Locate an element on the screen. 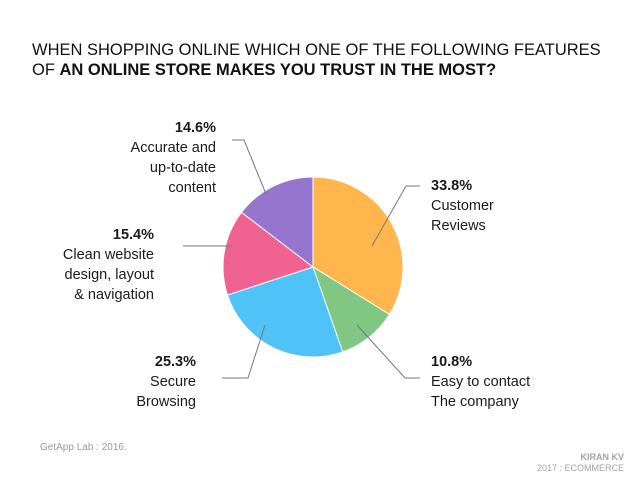 The image size is (638, 479). label-easy-contact: 10.8% Easy to contact The company is located at coordinates (480, 382).